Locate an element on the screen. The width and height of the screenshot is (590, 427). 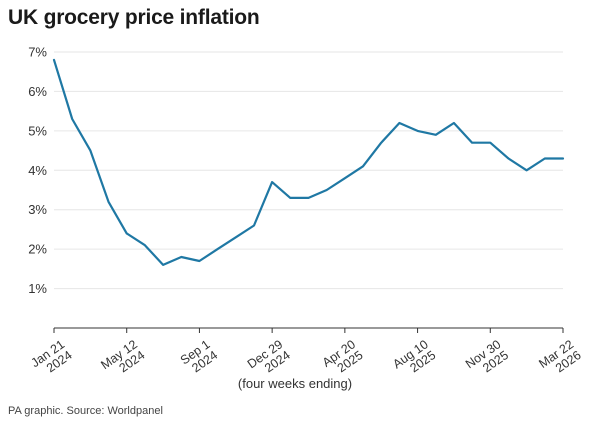
y-tick-label: 5% is located at coordinates (37, 130).